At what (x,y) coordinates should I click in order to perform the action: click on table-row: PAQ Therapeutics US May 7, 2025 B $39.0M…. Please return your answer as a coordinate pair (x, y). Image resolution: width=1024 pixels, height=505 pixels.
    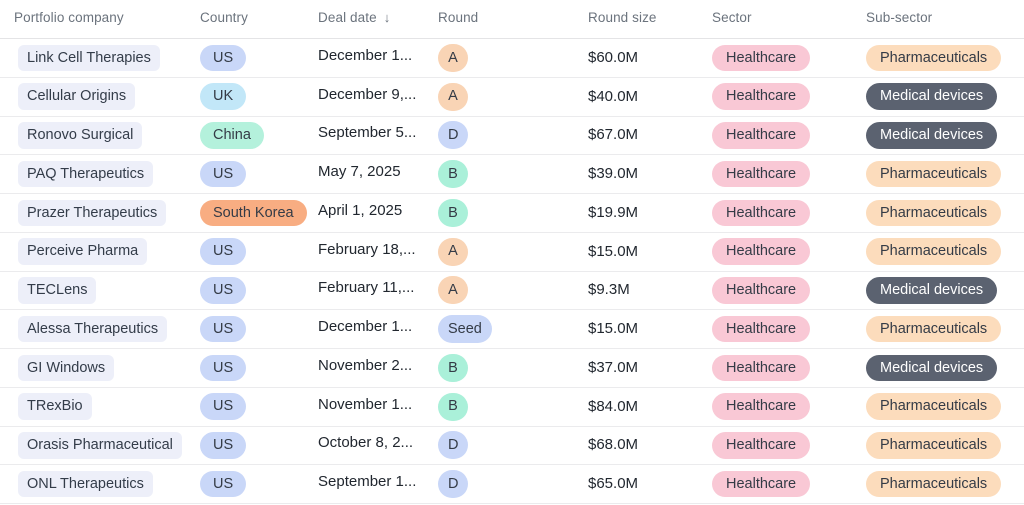
    Looking at the image, I should click on (512, 174).